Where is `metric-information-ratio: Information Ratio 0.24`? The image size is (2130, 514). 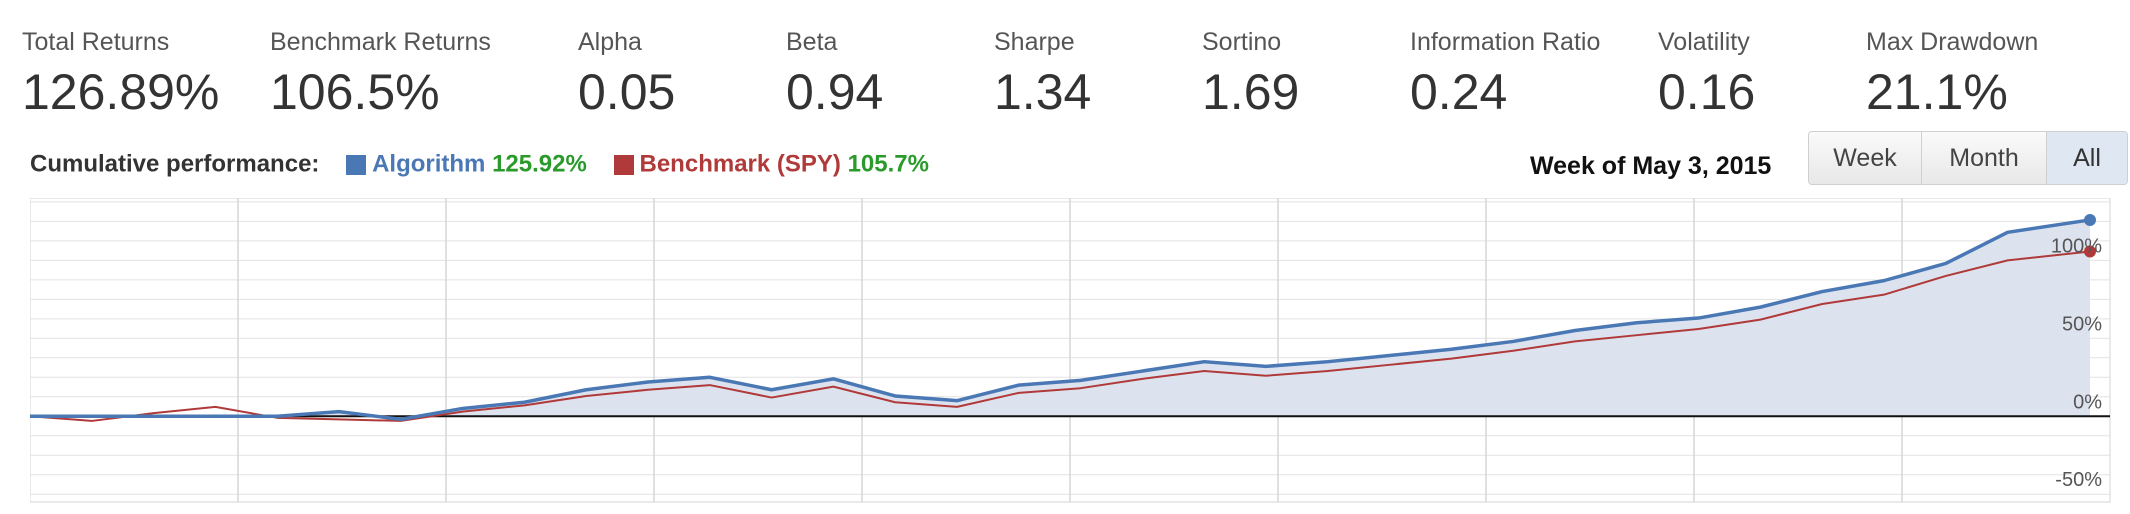
metric-information-ratio: Information Ratio 0.24 is located at coordinates (1505, 74).